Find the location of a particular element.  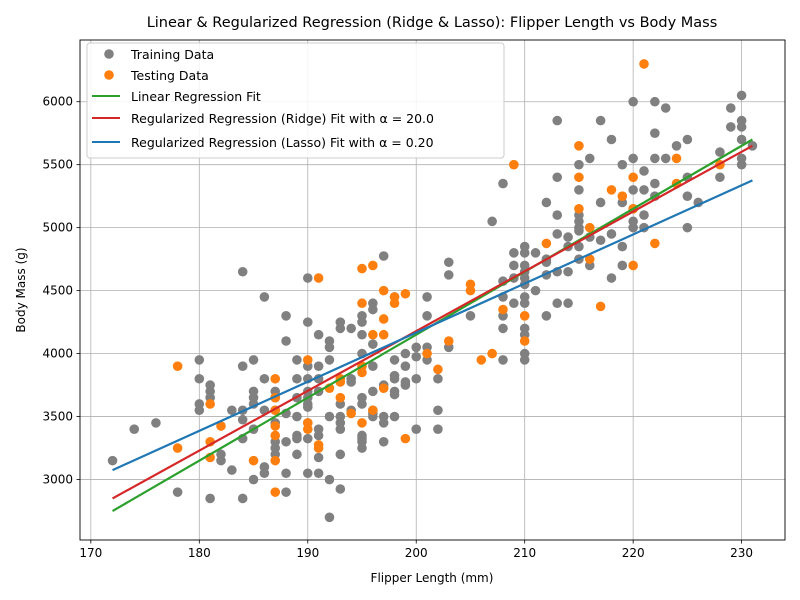

y-axis-label: Body Mass (g) is located at coordinates (21, 289).